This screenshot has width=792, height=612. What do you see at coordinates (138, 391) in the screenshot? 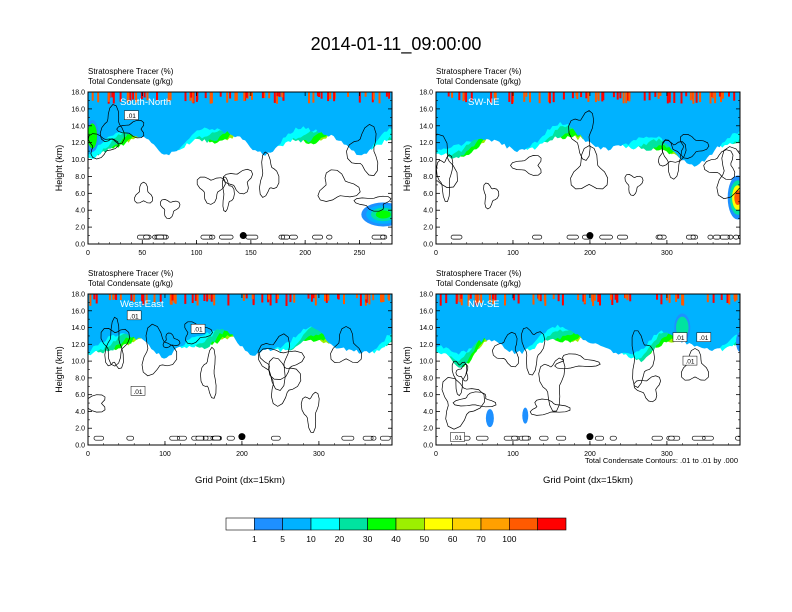
I see `contour-label-box` at bounding box center [138, 391].